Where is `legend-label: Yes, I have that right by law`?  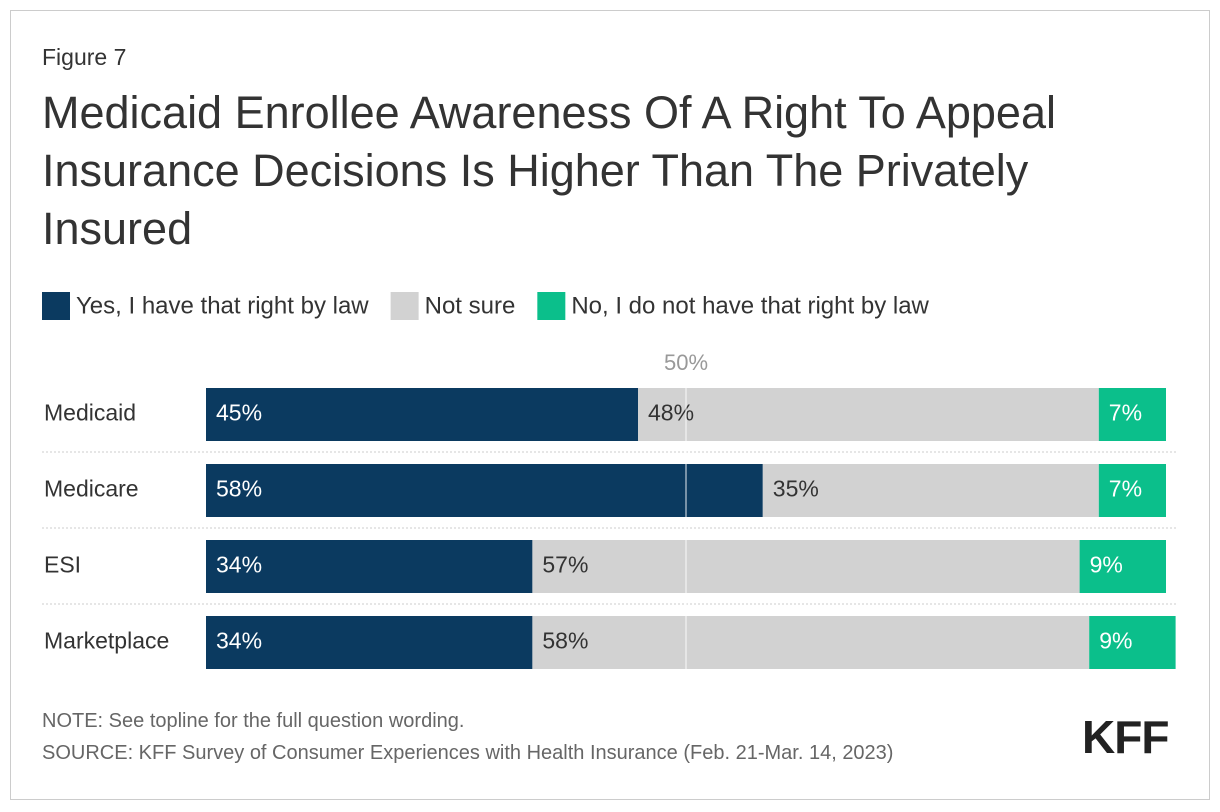 legend-label: Yes, I have that right by law is located at coordinates (222, 305).